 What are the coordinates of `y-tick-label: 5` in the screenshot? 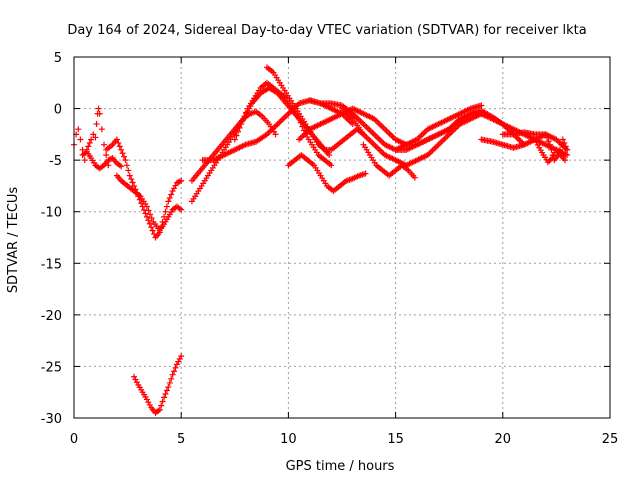 It's located at (58, 58).